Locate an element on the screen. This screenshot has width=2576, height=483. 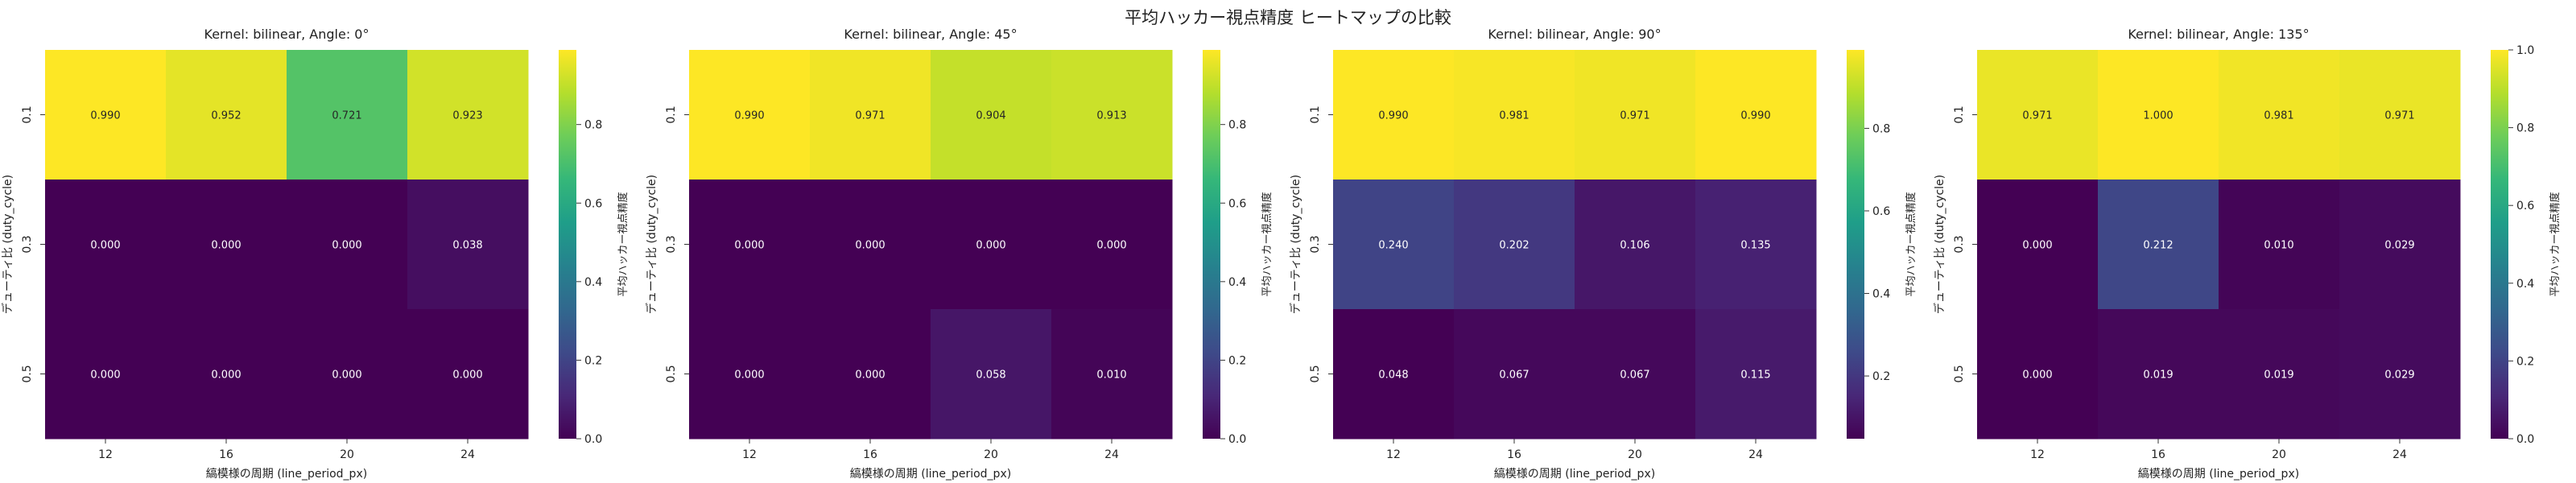
cell-value-label: 0.058 is located at coordinates (990, 375).